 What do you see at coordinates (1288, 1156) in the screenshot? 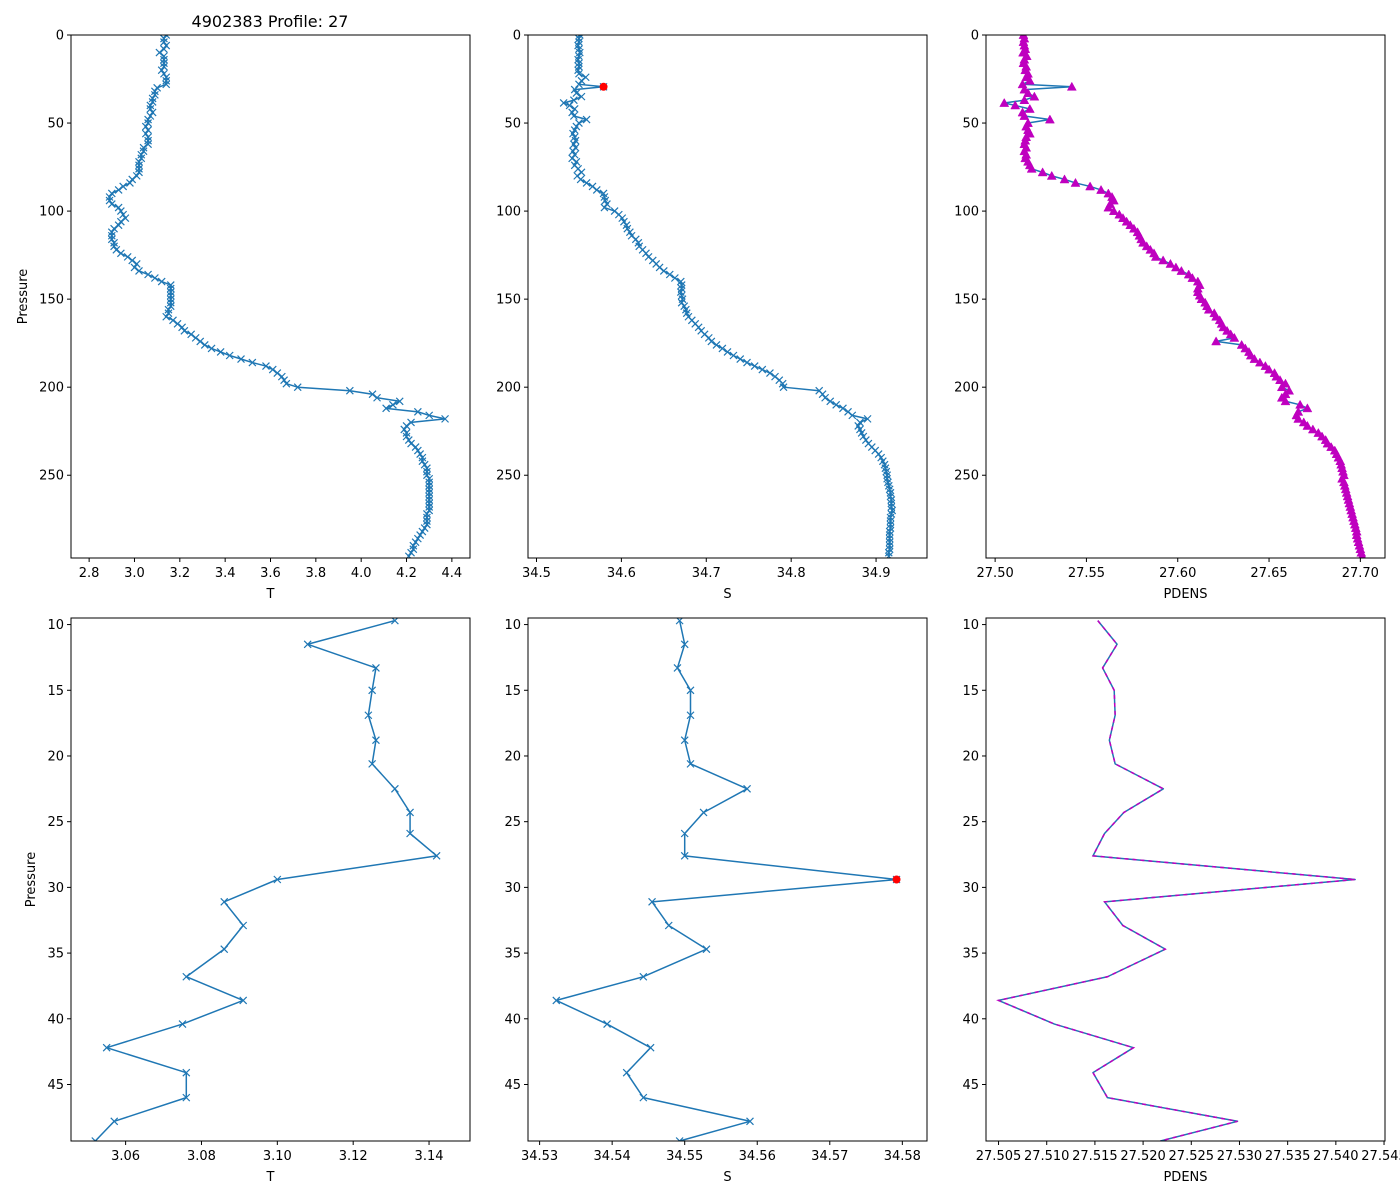
I see `x-tick-label: 27.535` at bounding box center [1288, 1156].